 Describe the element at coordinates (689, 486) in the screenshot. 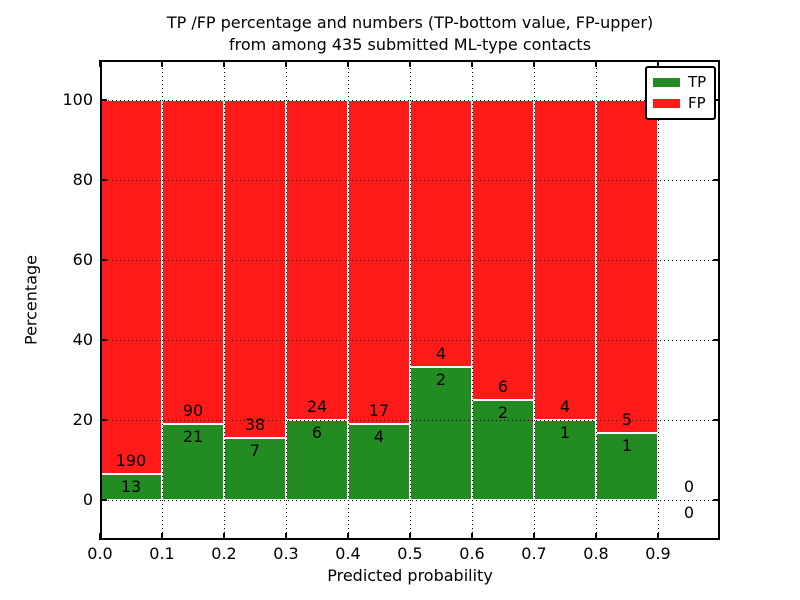

I see `fp-count-label: 0` at that location.